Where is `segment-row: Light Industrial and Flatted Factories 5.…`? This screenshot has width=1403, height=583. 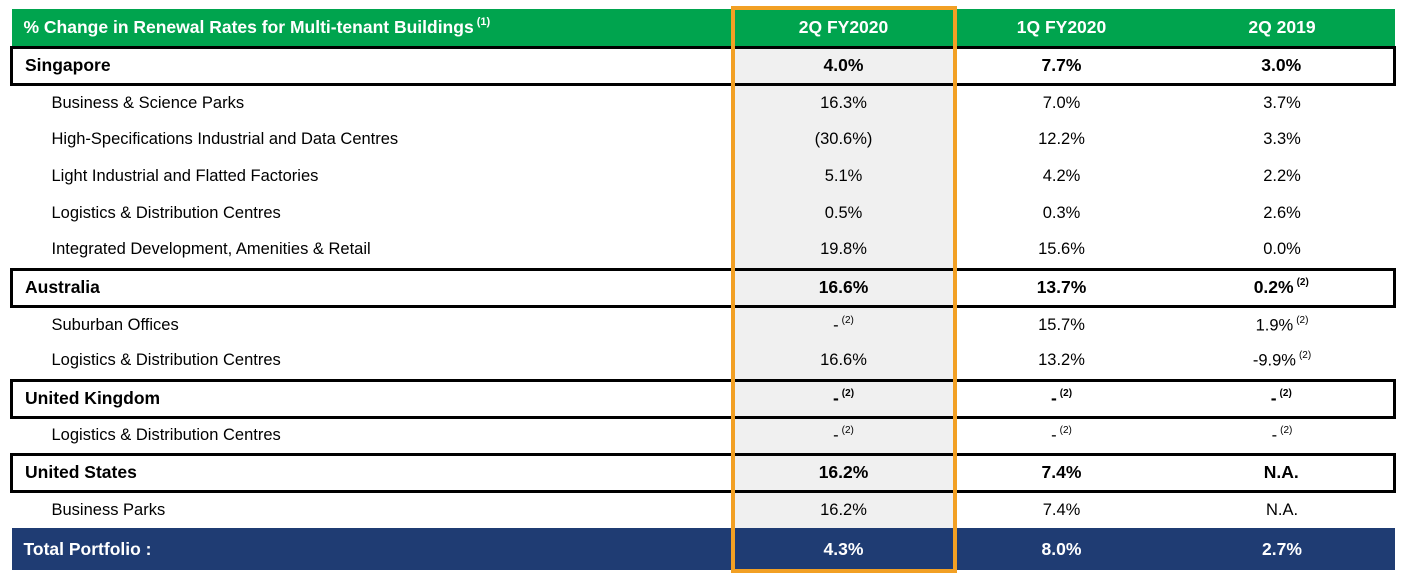
segment-row: Light Industrial and Flatted Factories 5.… is located at coordinates (703, 176).